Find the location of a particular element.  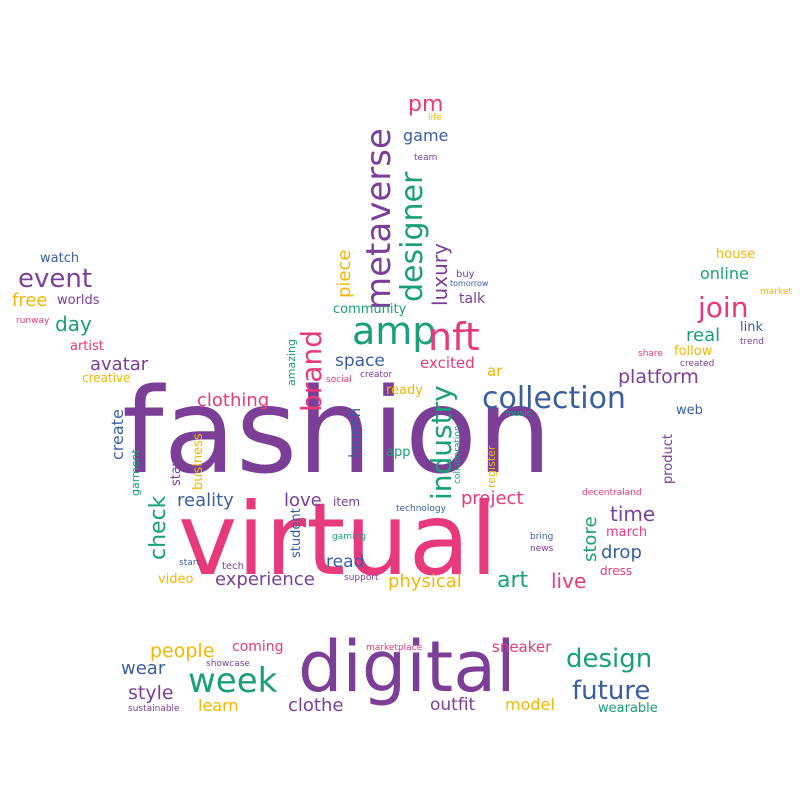

word-stay: stay is located at coordinates (176, 472).